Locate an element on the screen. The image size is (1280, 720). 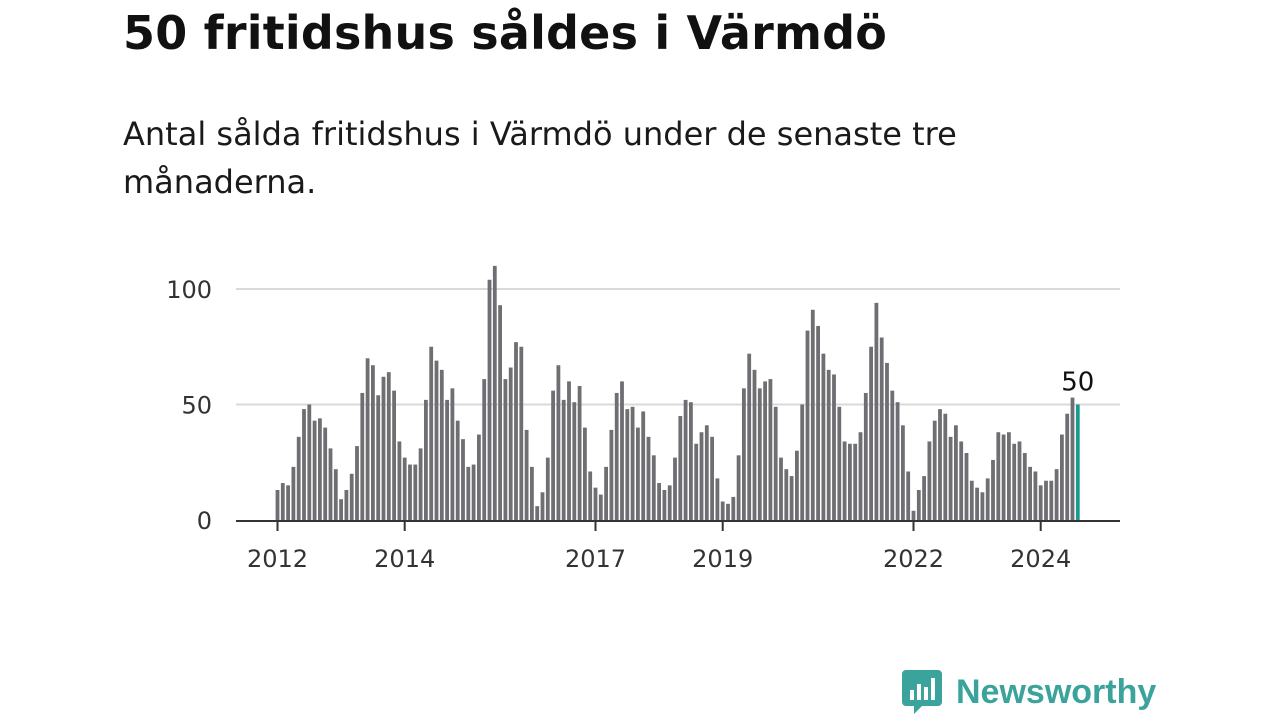
highlight-data-label: 50 is located at coordinates (1077, 383).